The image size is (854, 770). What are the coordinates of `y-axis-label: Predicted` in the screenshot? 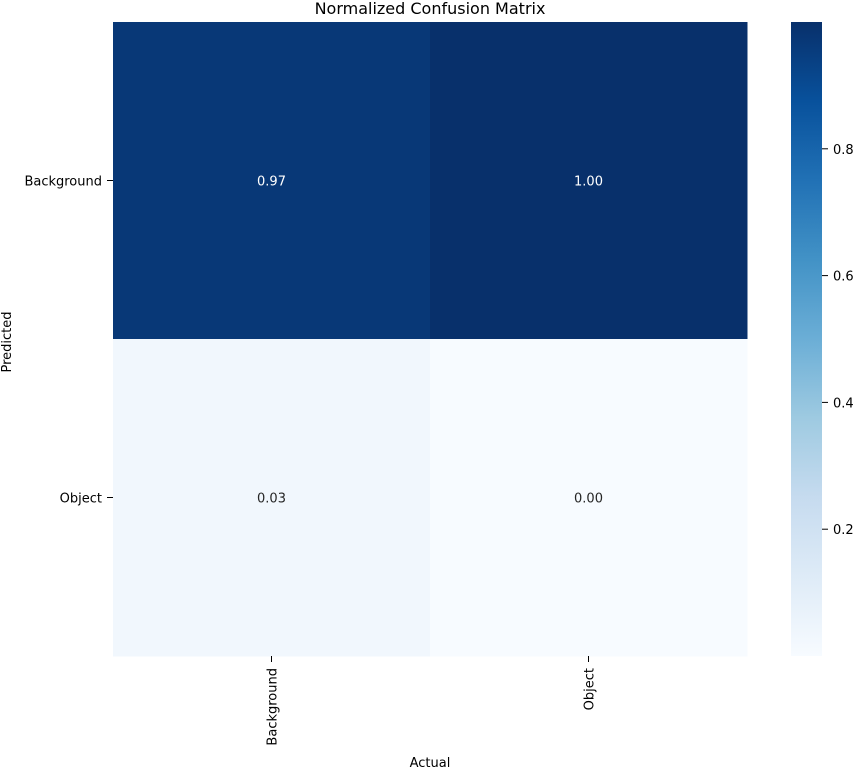 It's located at (7, 341).